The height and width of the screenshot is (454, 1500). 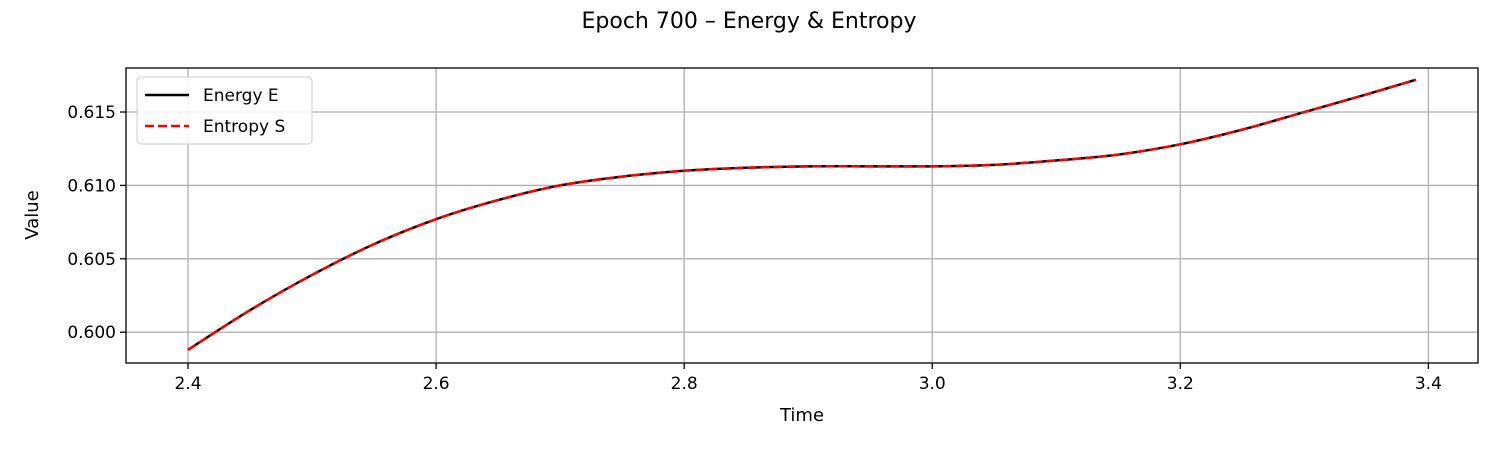 What do you see at coordinates (808, 378) in the screenshot?
I see `x-axis-ticks: 2.4 2.6 2.8 3.0 3.2 3.4` at bounding box center [808, 378].